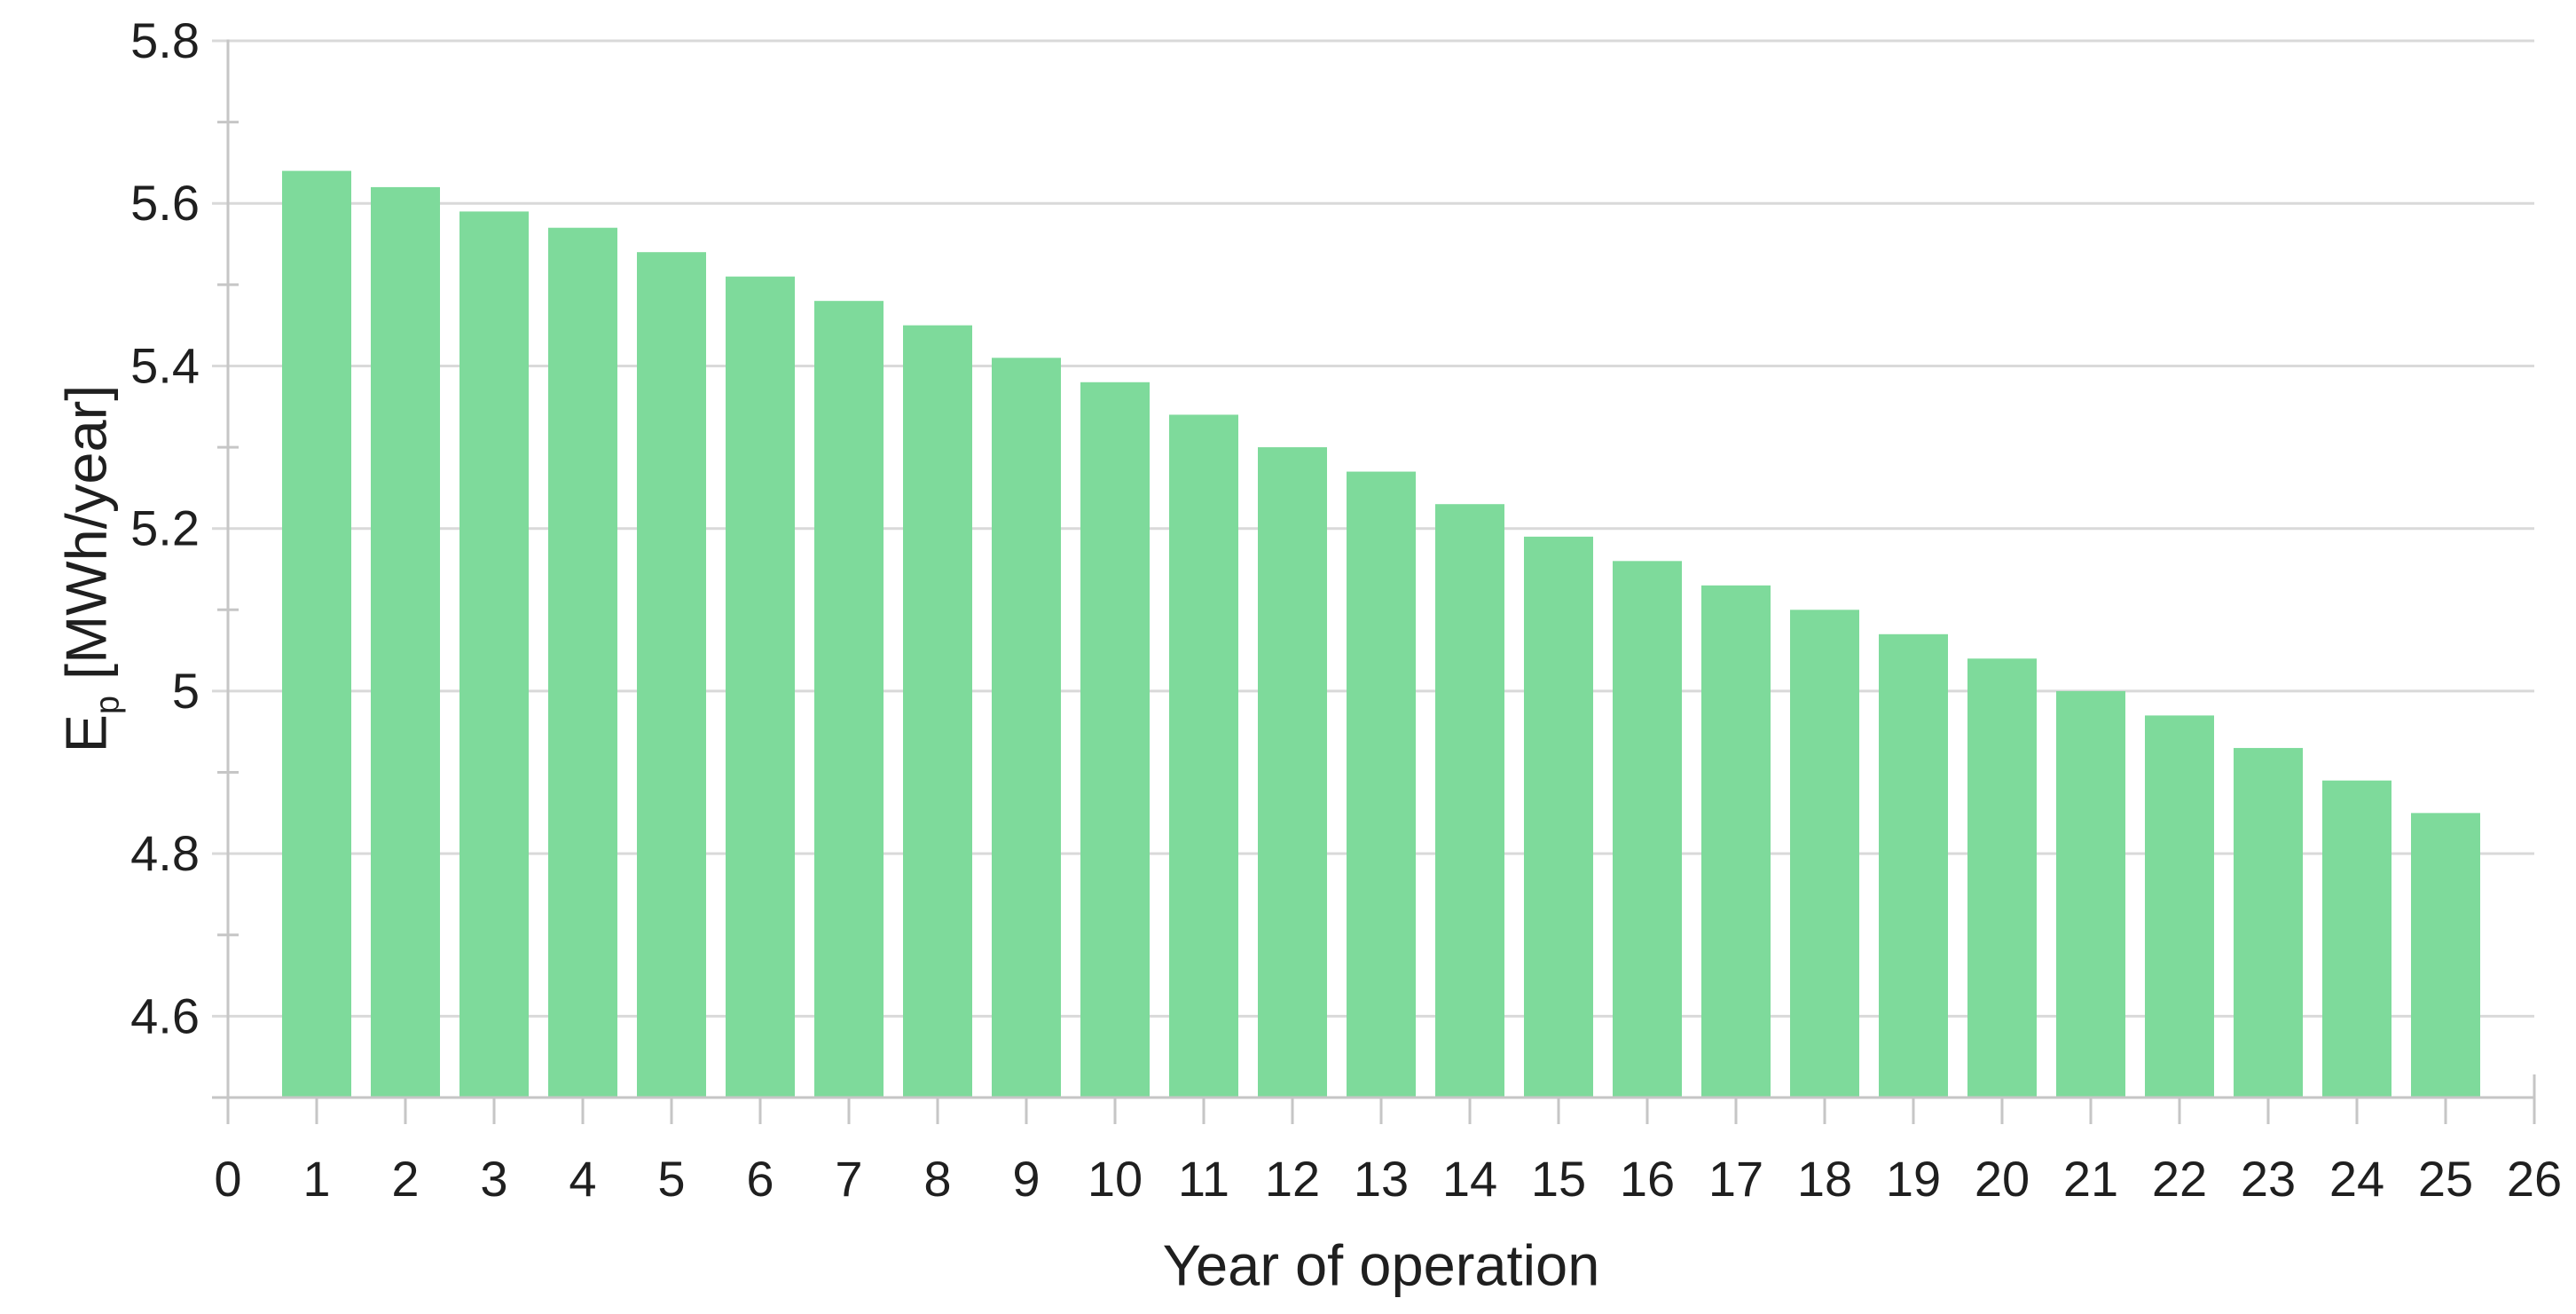 The width and height of the screenshot is (2576, 1314). I want to click on x-tick-label-5: 5, so click(671, 1179).